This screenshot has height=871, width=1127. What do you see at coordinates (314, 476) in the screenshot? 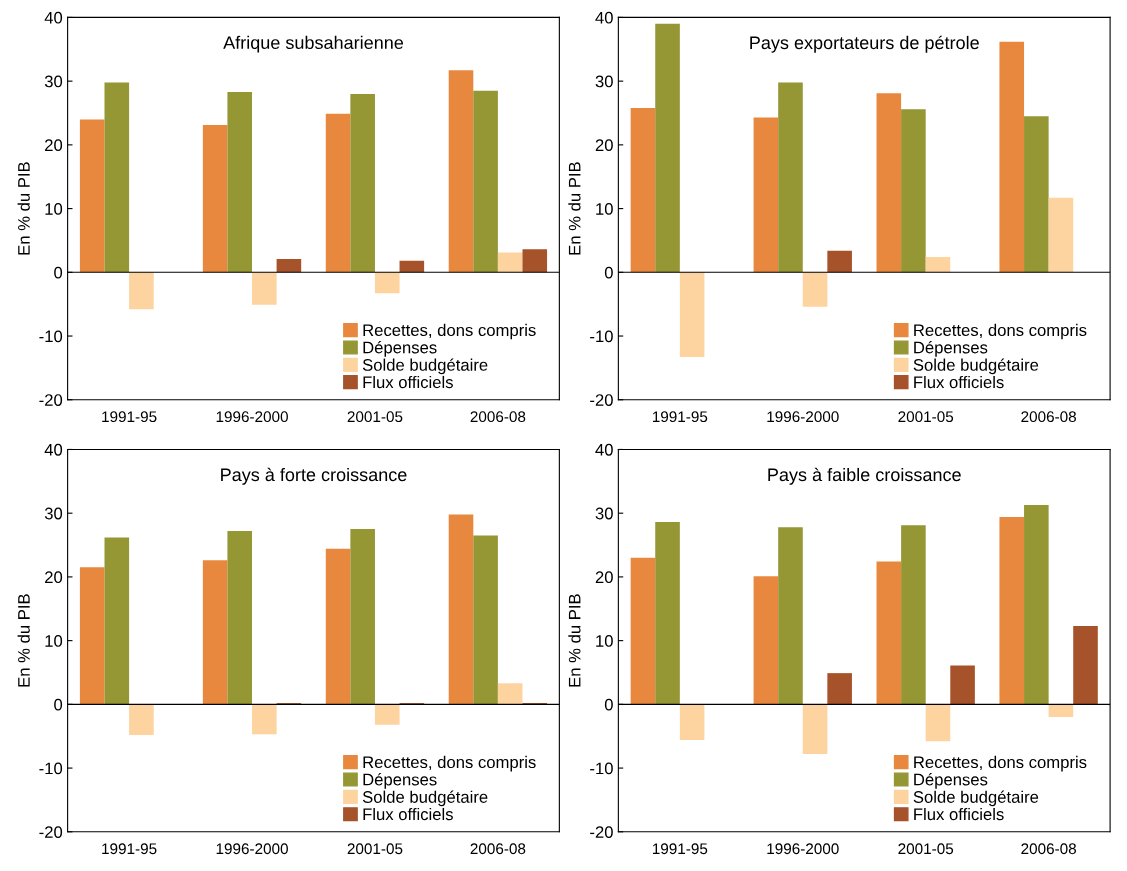
I see `text: Pays à forte croissance` at bounding box center [314, 476].